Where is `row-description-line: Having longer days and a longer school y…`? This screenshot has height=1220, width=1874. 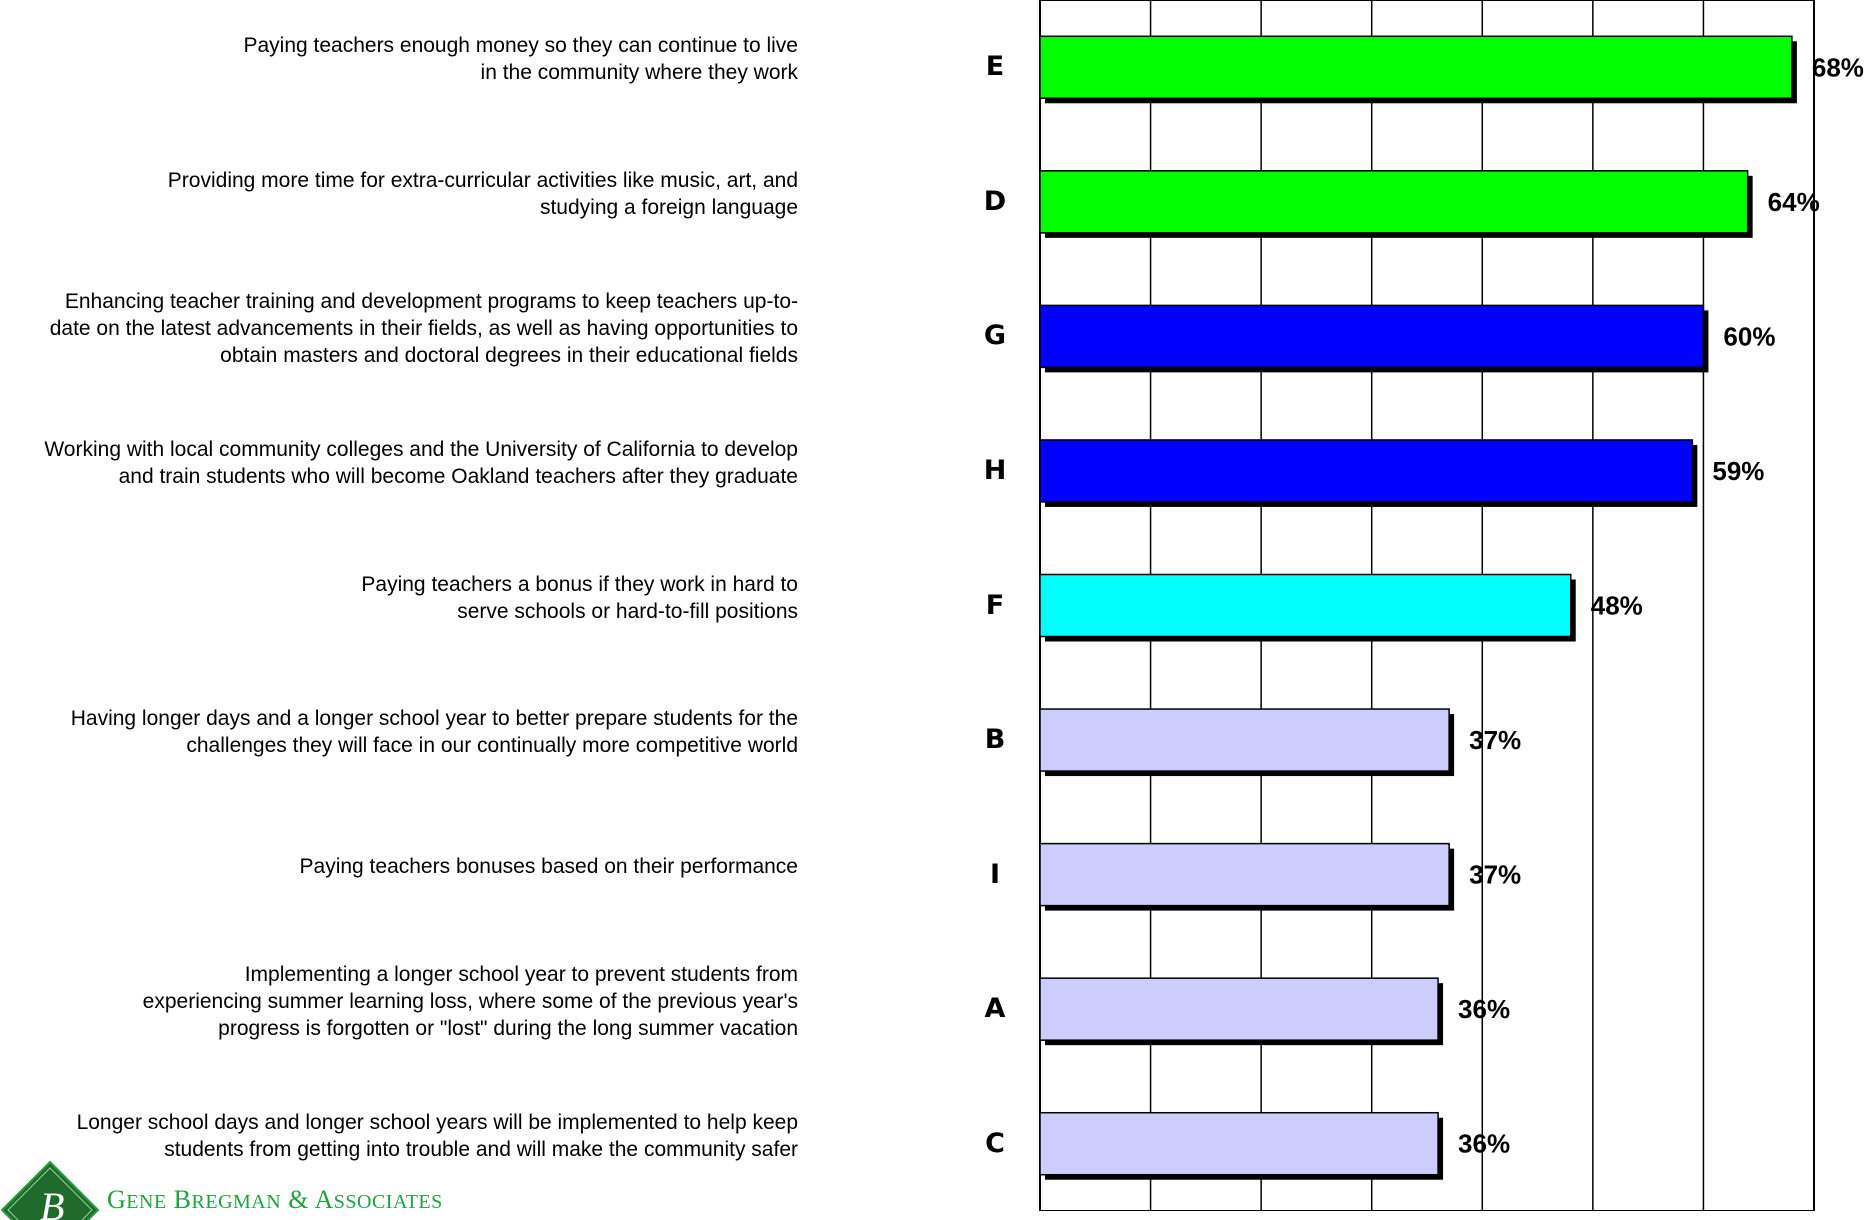
row-description-line: Having longer days and a longer school y… is located at coordinates (434, 719).